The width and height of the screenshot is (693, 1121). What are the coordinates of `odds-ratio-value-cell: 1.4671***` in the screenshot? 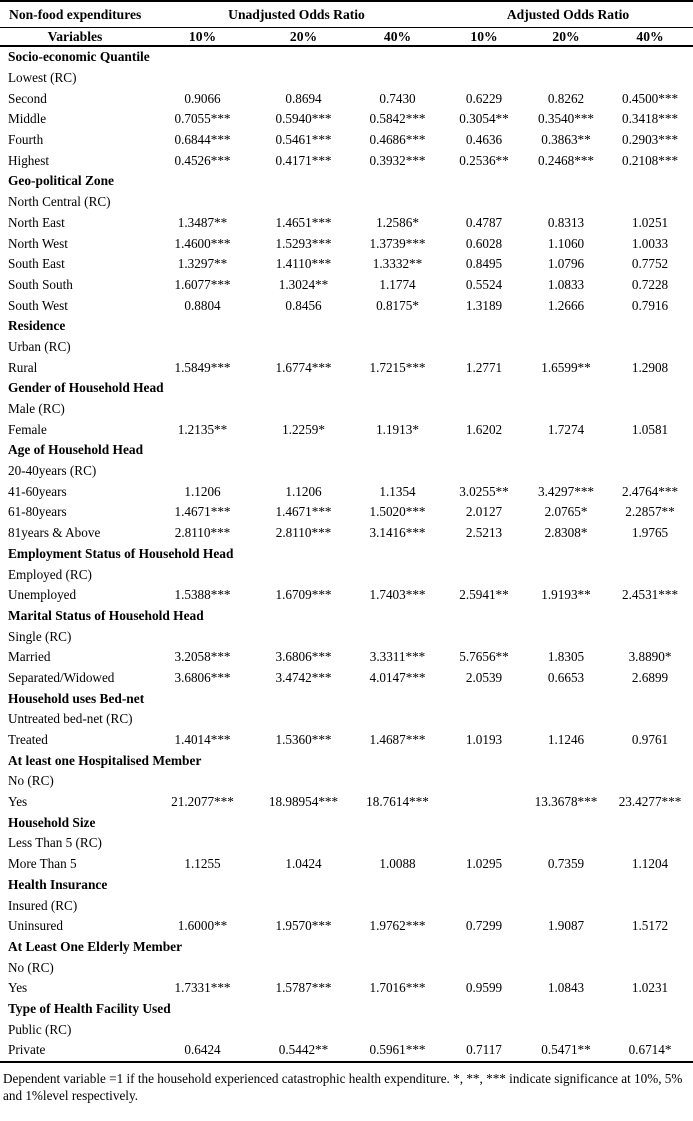 It's located at (202, 512).